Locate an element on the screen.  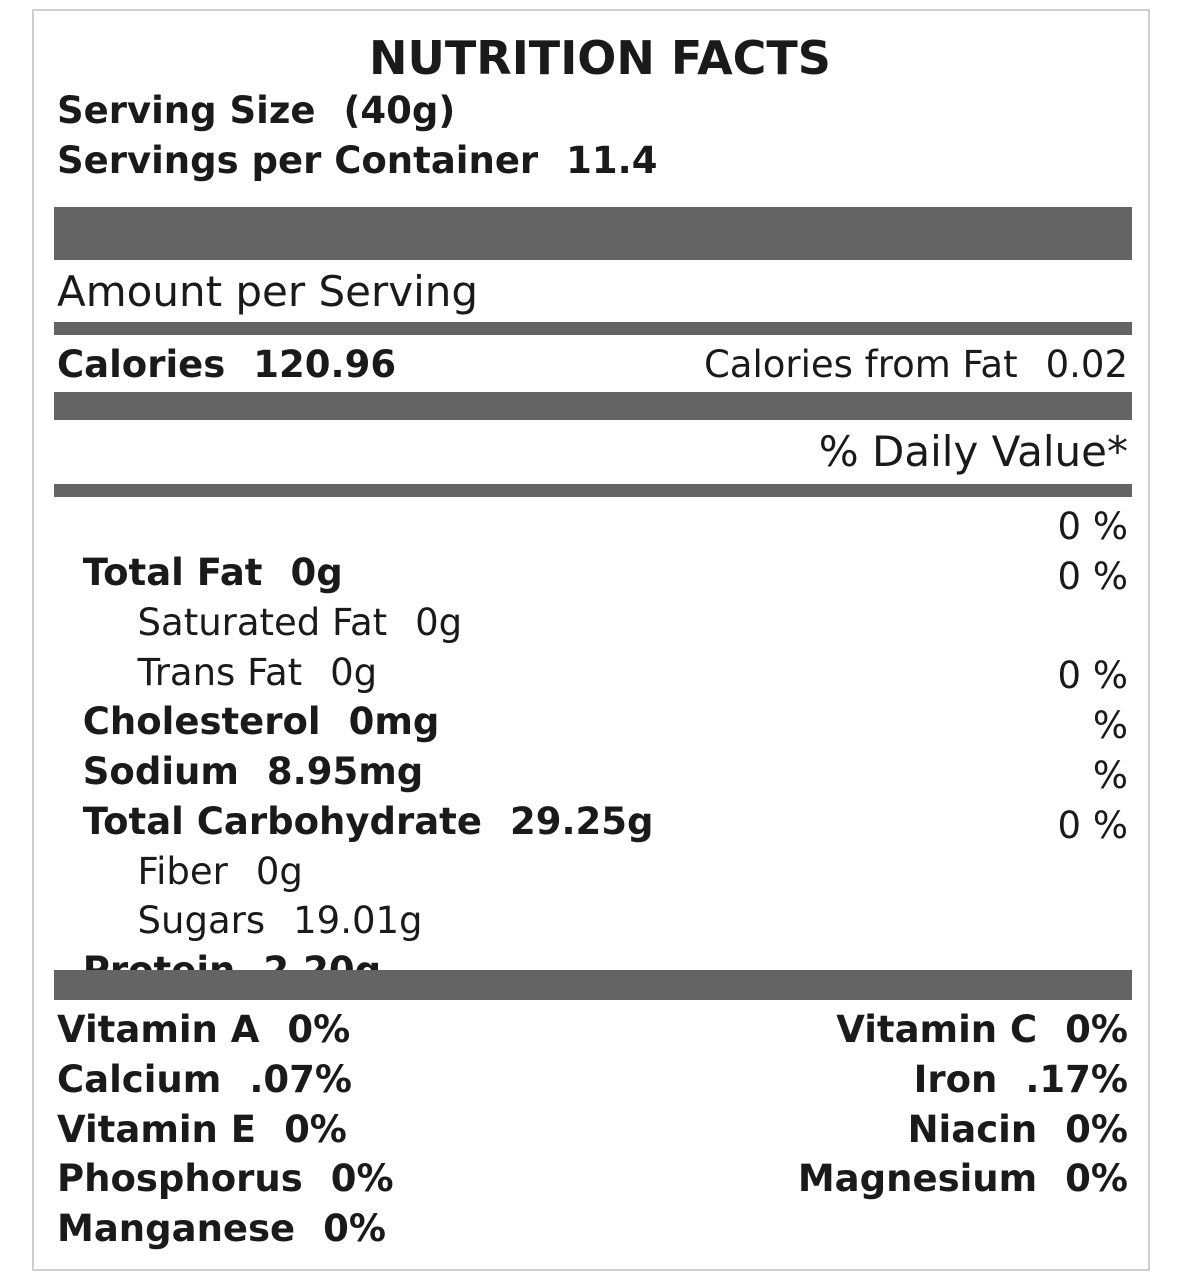
nutrient-amount: 8.95mg is located at coordinates (345, 771).